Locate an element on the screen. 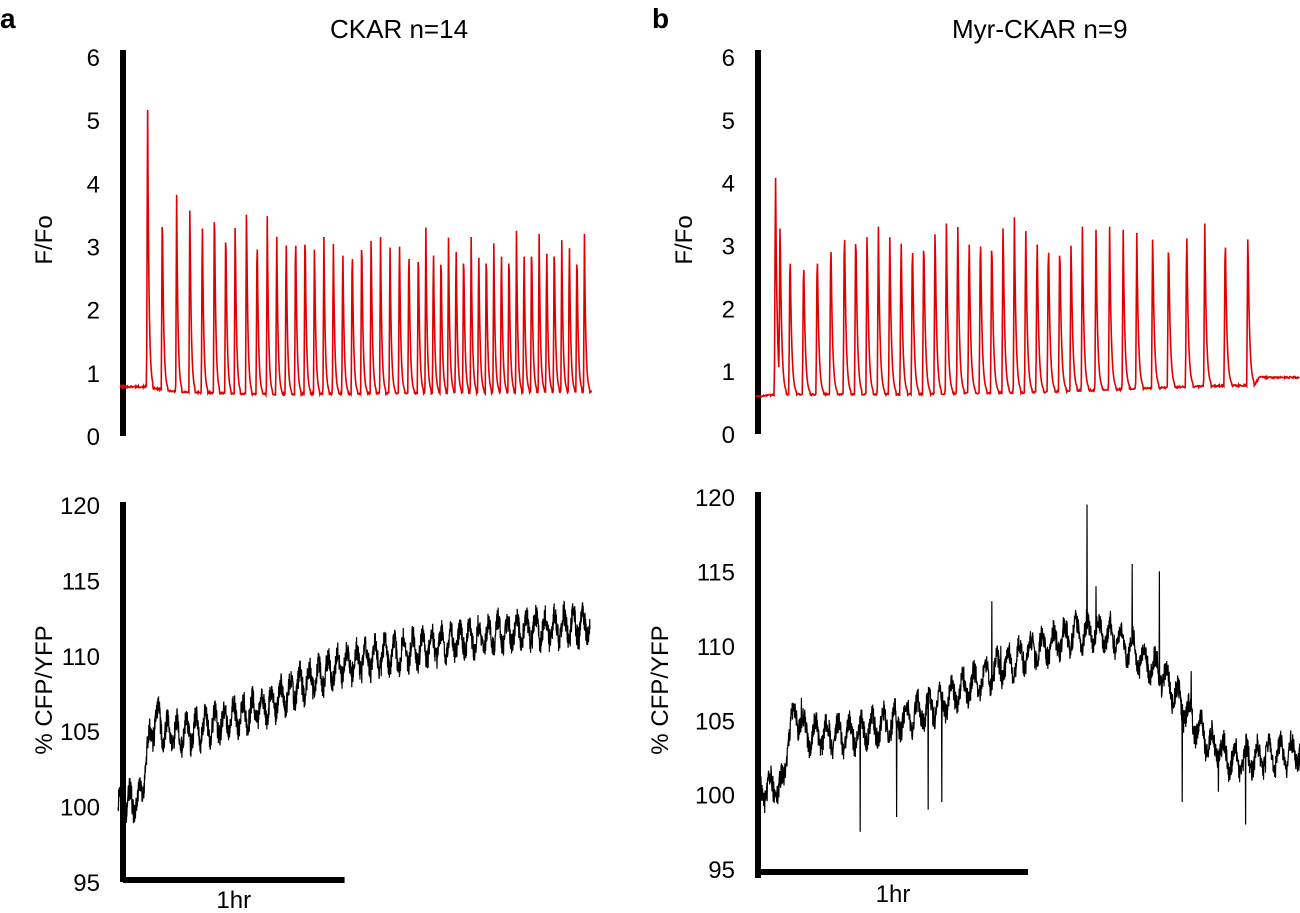  panel-title-a: CKAR n=14 is located at coordinates (399, 29).